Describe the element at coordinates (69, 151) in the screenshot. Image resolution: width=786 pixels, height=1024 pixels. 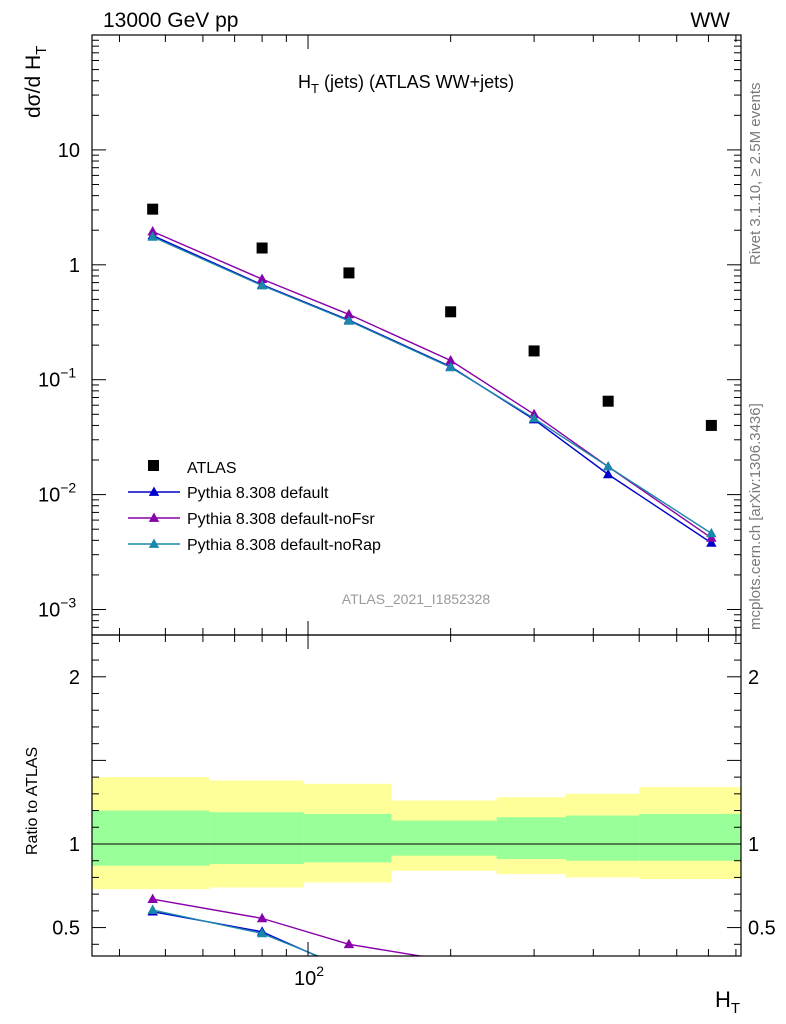
I see `y-tick-label-0: 10` at that location.